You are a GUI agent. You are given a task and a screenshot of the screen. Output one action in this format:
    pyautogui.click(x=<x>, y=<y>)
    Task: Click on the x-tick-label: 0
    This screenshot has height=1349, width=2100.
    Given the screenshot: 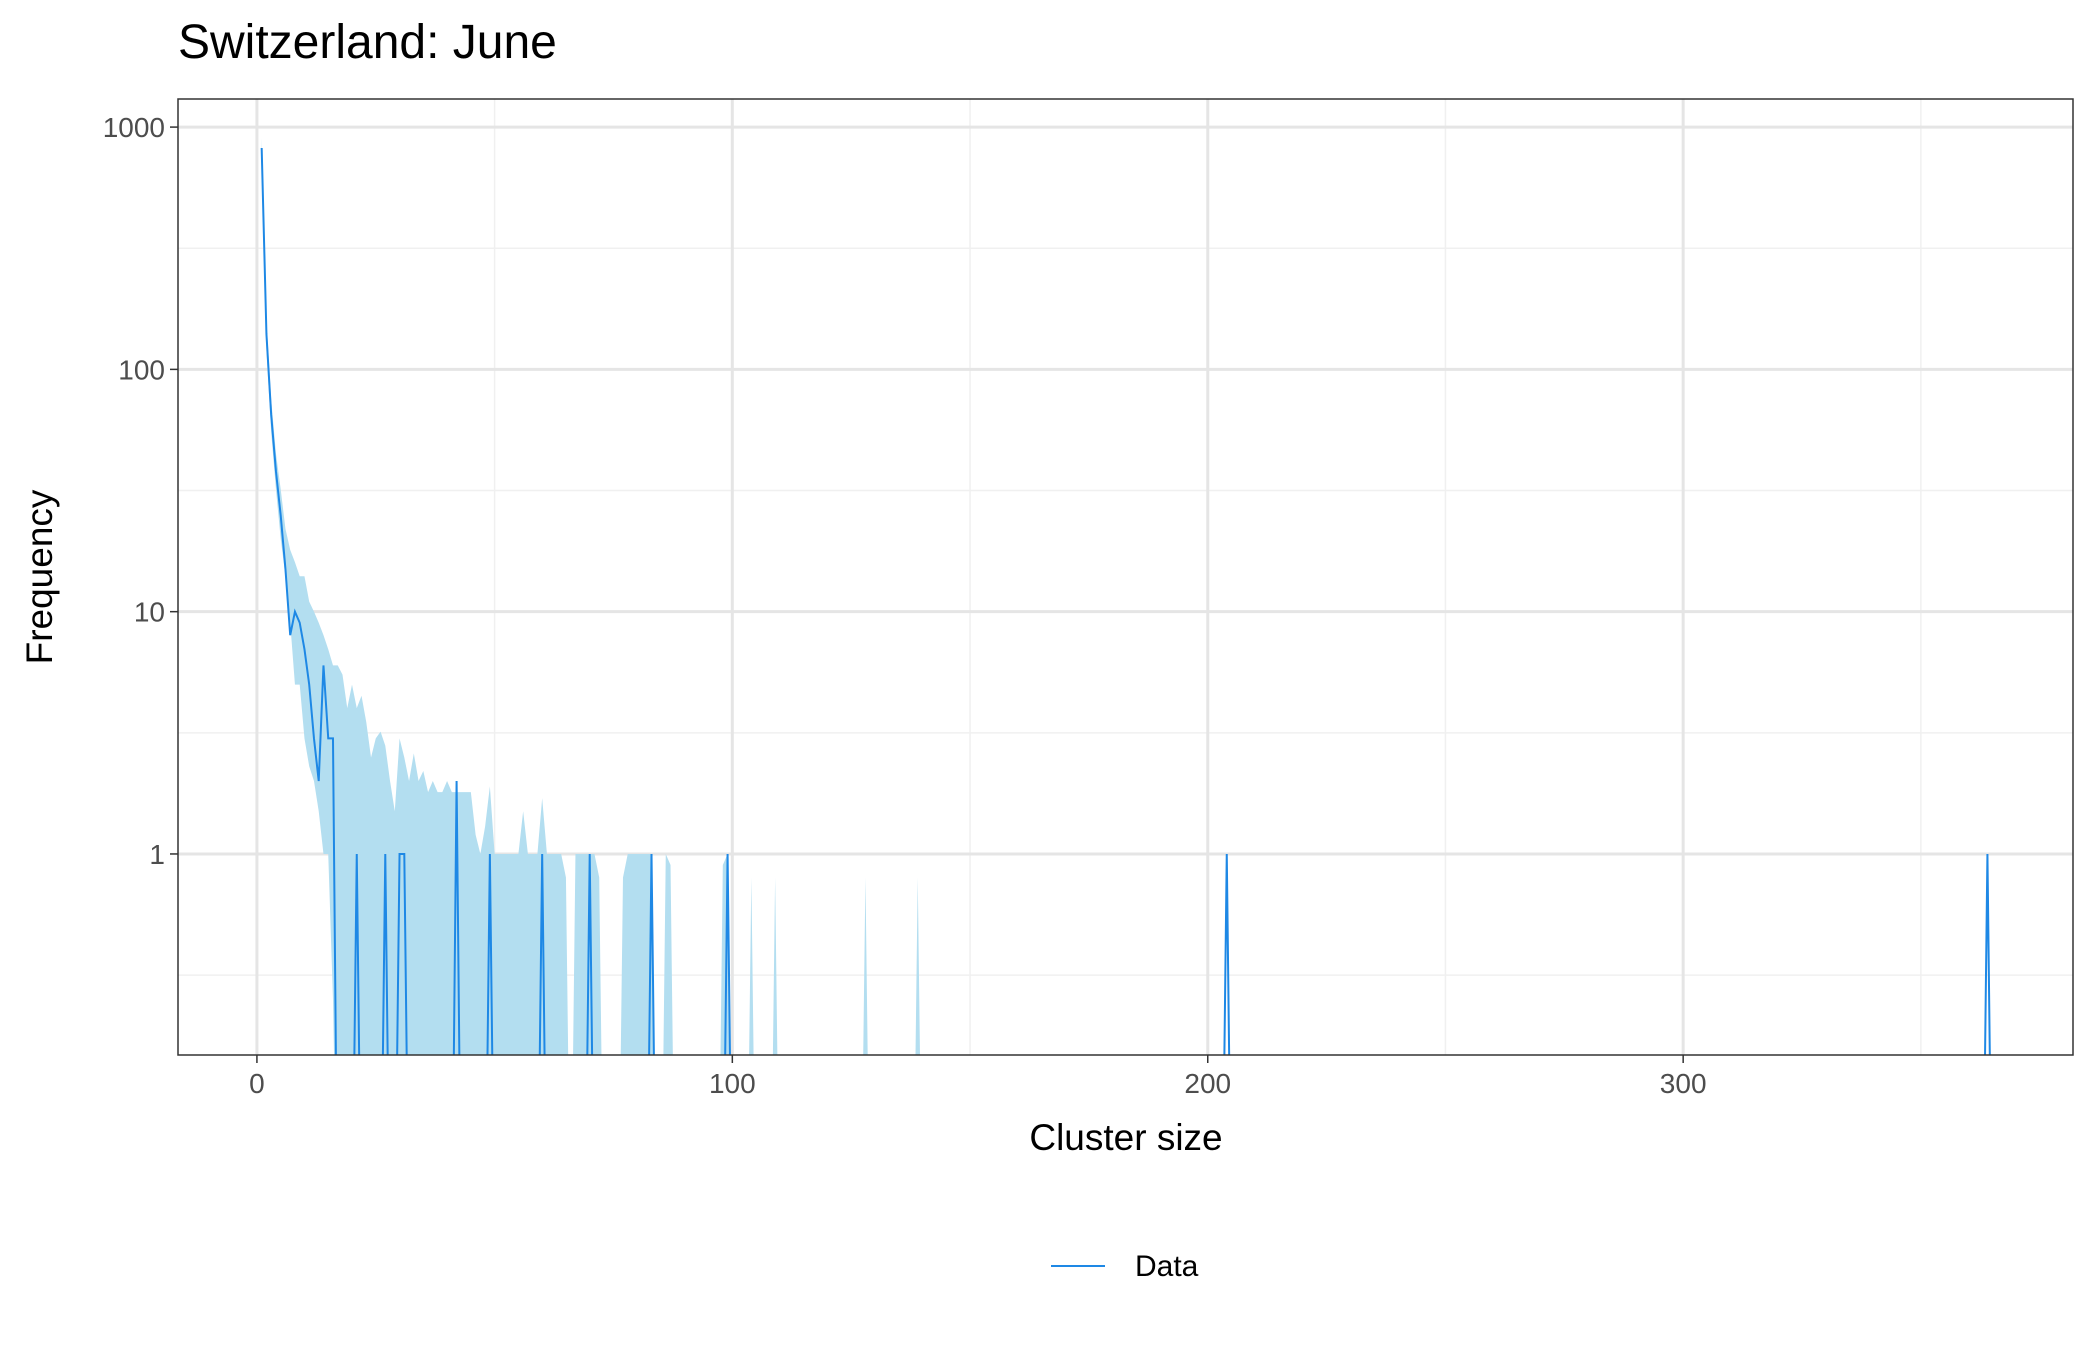 What is the action you would take?
    pyautogui.click(x=257, y=1083)
    